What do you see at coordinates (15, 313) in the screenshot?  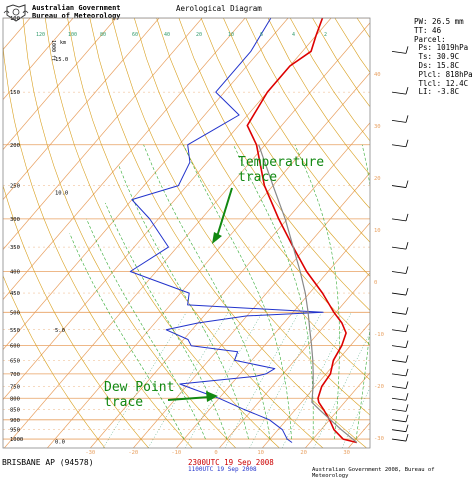 I see `pressure-tick-label: 500` at bounding box center [15, 313].